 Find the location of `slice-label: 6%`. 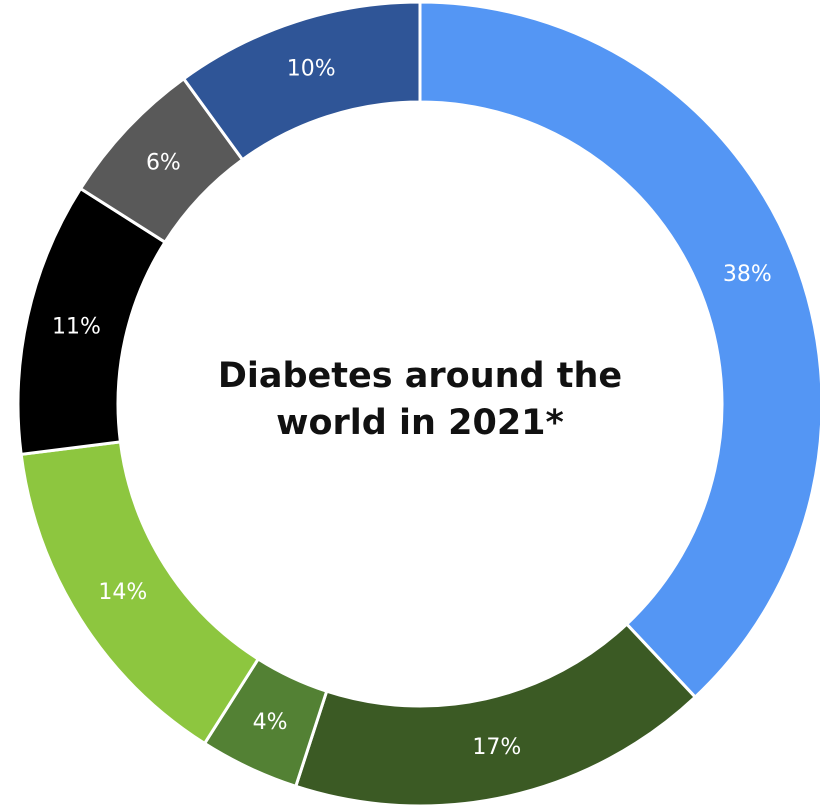

slice-label: 6% is located at coordinates (163, 163).